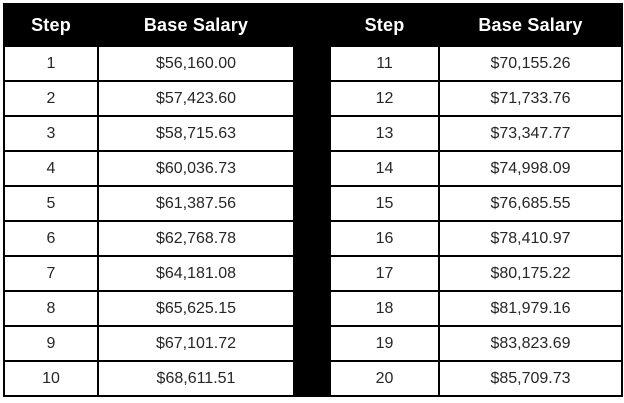 This screenshot has height=403, width=624. What do you see at coordinates (51, 203) in the screenshot?
I see `step-cell-left: 5` at bounding box center [51, 203].